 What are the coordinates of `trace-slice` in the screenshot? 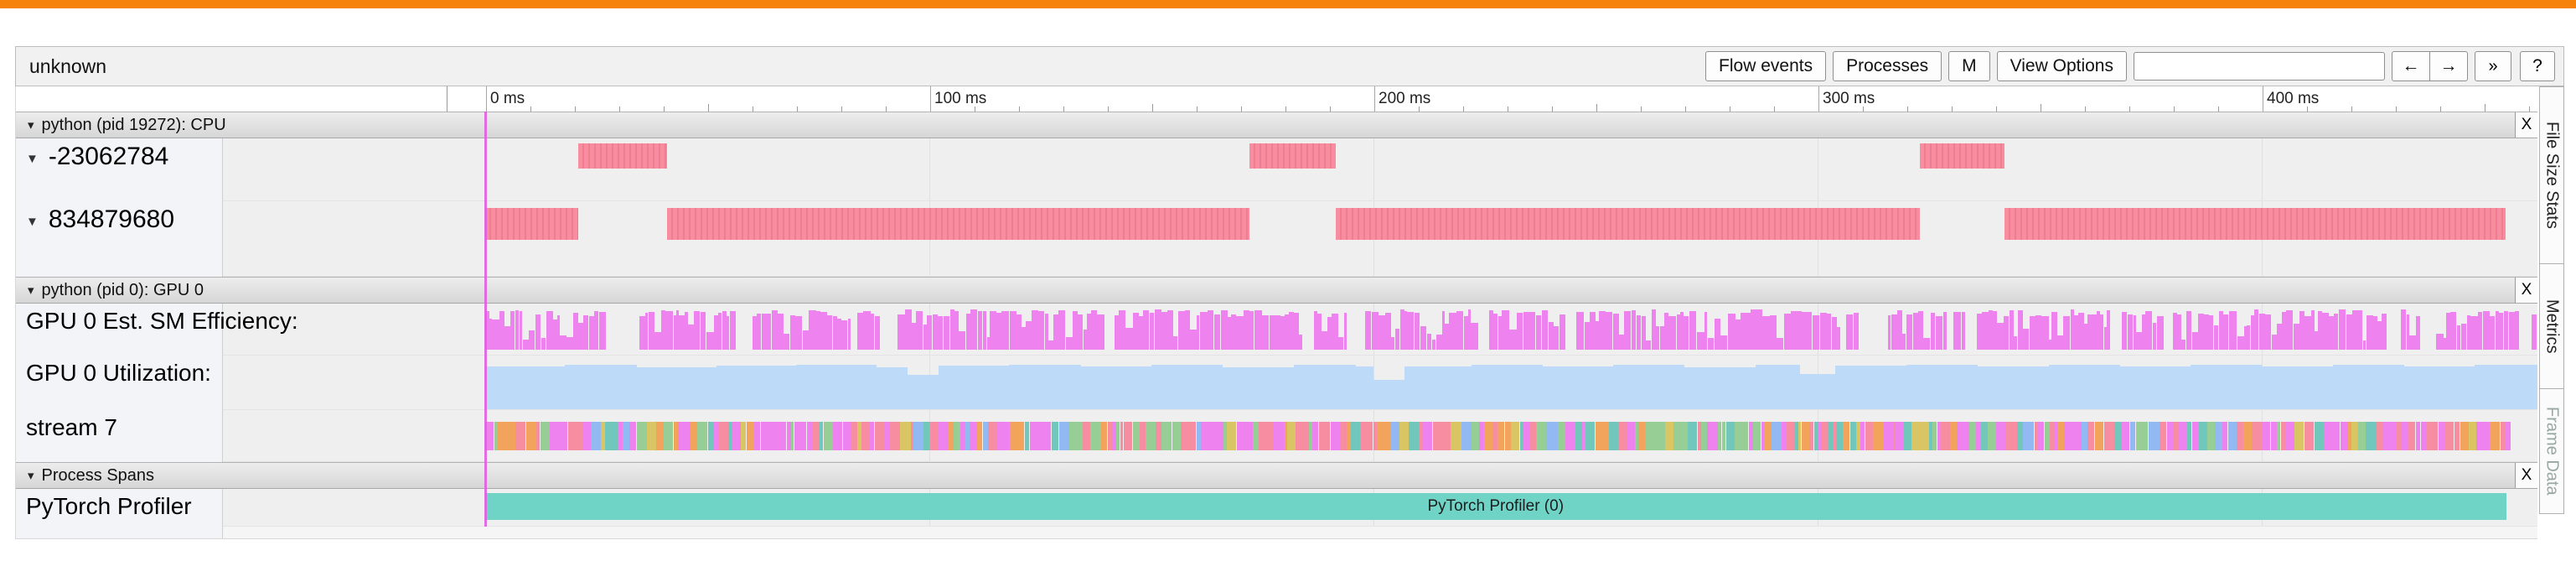 It's located at (2255, 224).